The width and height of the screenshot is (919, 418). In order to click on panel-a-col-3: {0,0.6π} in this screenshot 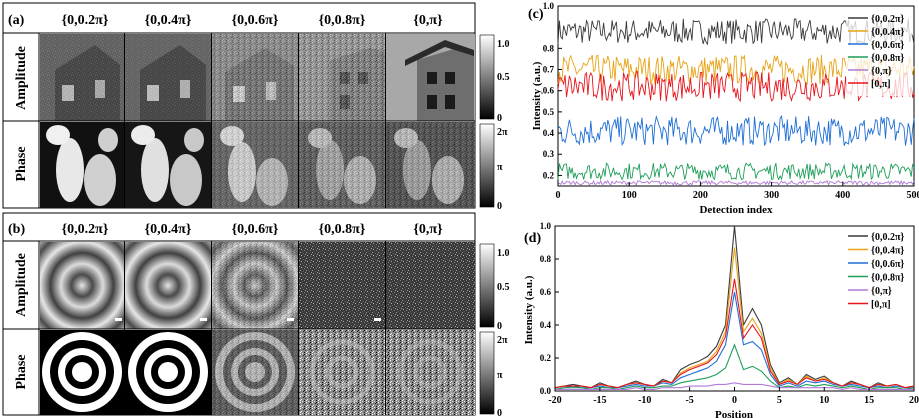, I will do `click(255, 20)`.